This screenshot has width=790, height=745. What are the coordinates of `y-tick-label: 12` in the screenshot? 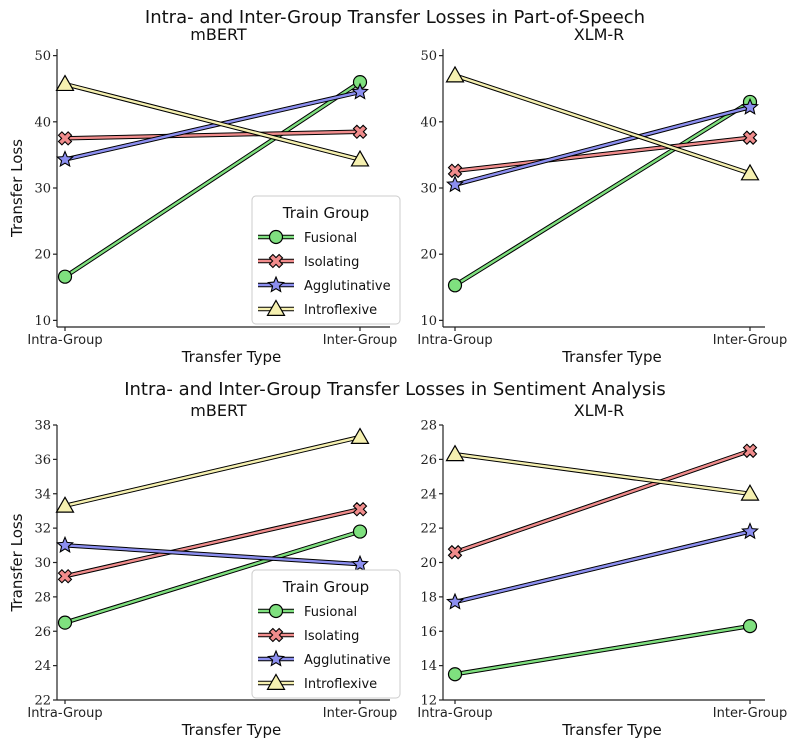 It's located at (428, 701).